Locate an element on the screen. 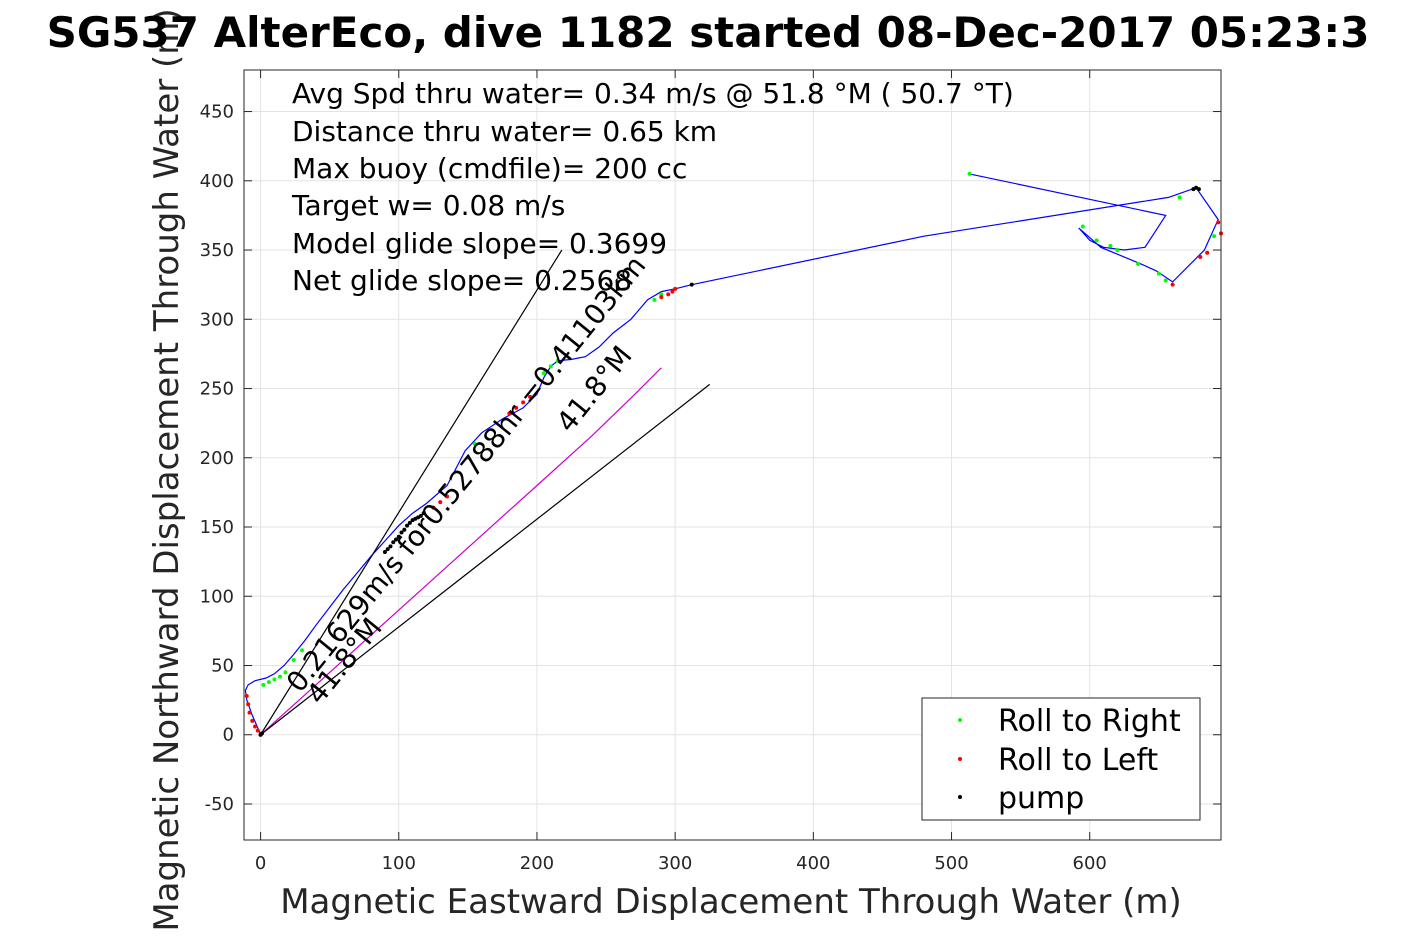 The image size is (1417, 945). legend-label-roll-left: Roll to Left is located at coordinates (1078, 760).